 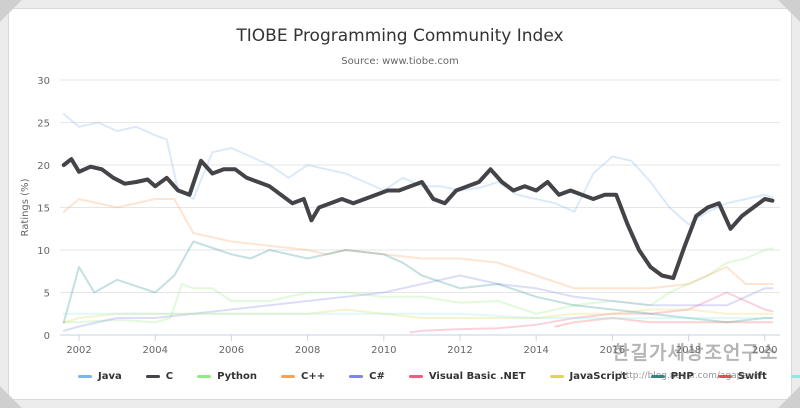 What do you see at coordinates (43, 209) in the screenshot?
I see `y-tick-label: 15` at bounding box center [43, 209].